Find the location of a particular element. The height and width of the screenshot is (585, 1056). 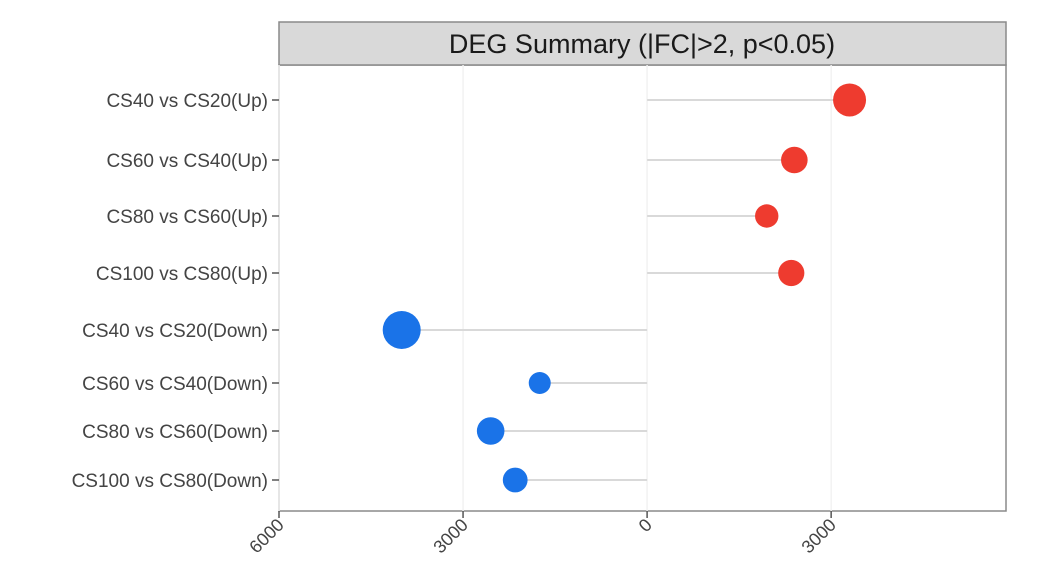

strip-background is located at coordinates (642, 43).